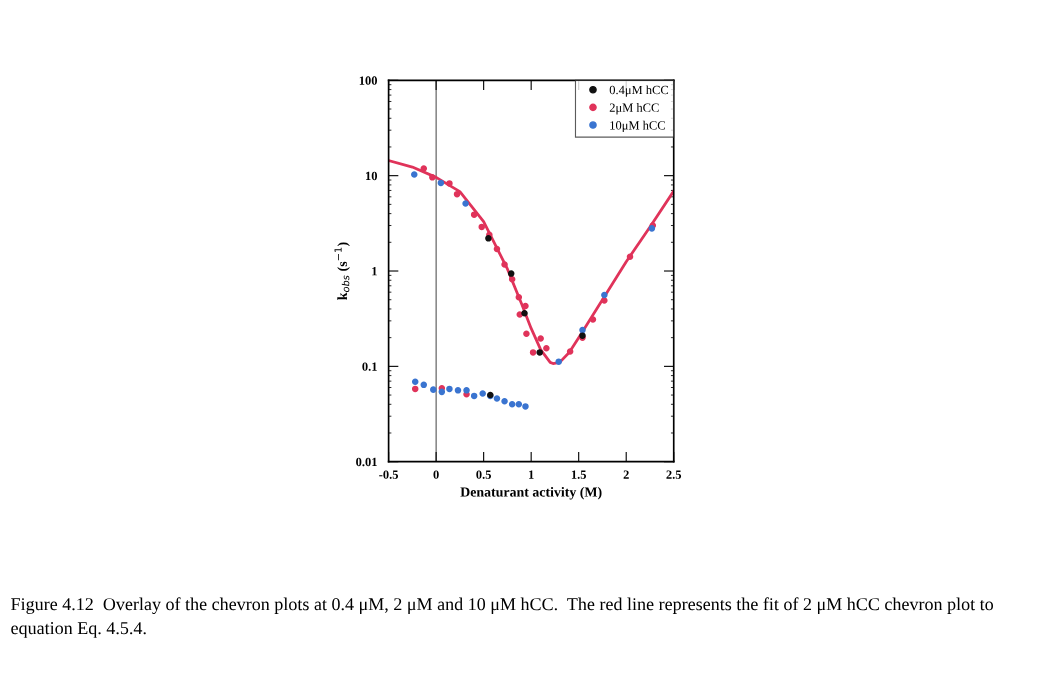 Image resolution: width=1056 pixels, height=675 pixels. Describe the element at coordinates (634, 109) in the screenshot. I see `legend-label: 2μM hCC` at that location.